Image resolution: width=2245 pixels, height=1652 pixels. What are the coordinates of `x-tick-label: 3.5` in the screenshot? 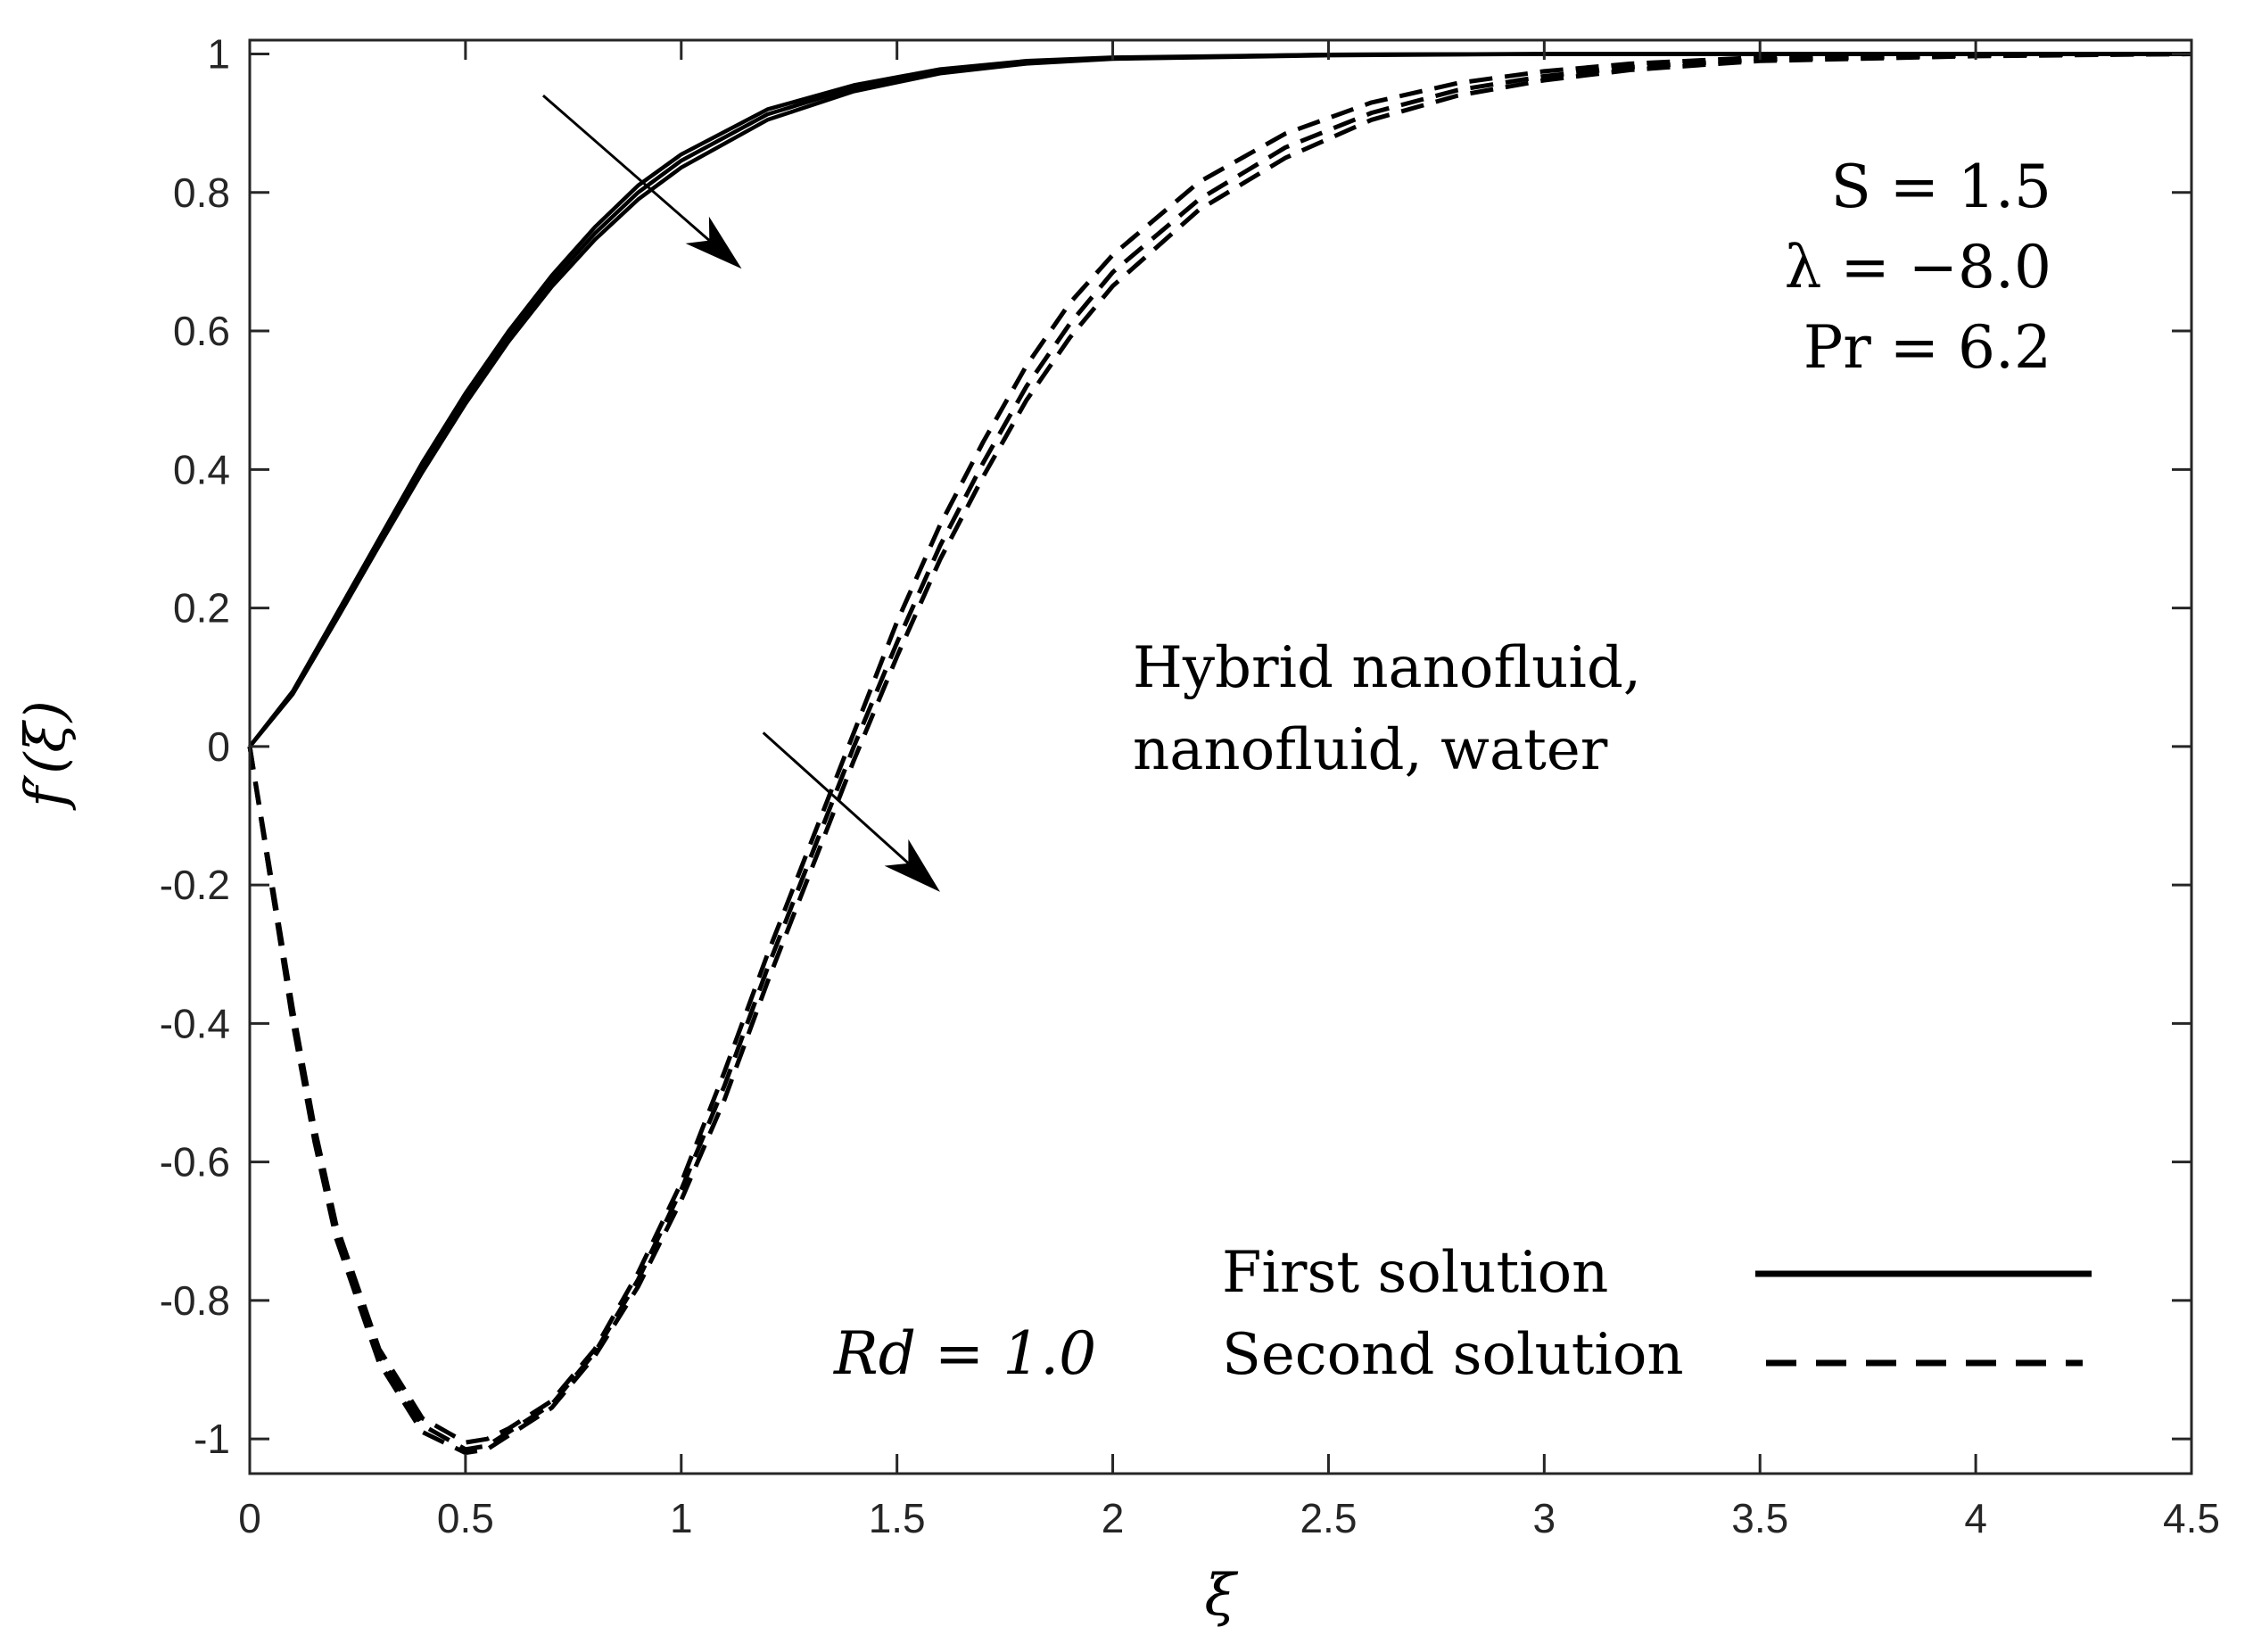 It's located at (1759, 1518).